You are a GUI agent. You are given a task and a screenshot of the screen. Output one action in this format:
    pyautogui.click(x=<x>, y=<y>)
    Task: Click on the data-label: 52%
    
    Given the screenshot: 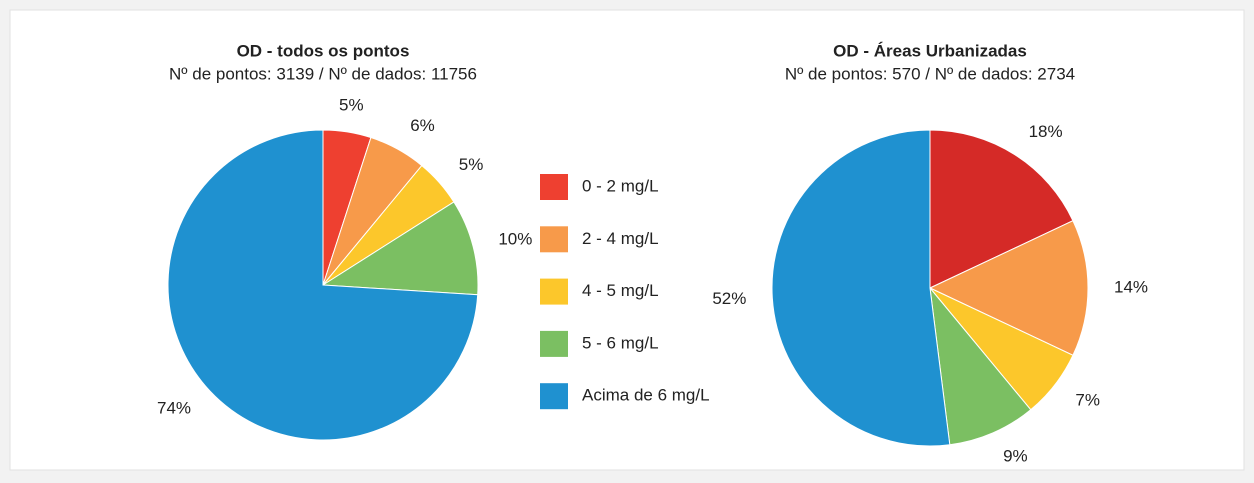 What is the action you would take?
    pyautogui.click(x=729, y=298)
    